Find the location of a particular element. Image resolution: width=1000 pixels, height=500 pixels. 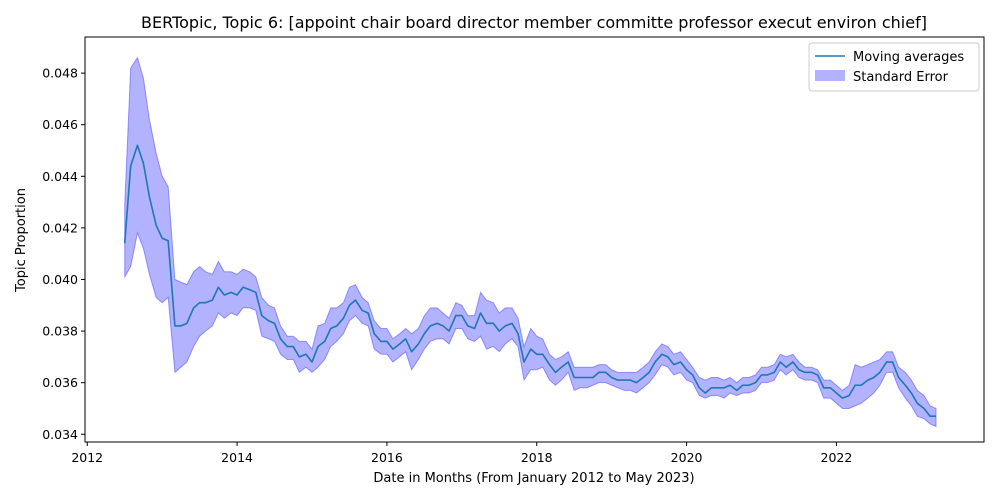

x-tick-label: 2020 is located at coordinates (687, 457).